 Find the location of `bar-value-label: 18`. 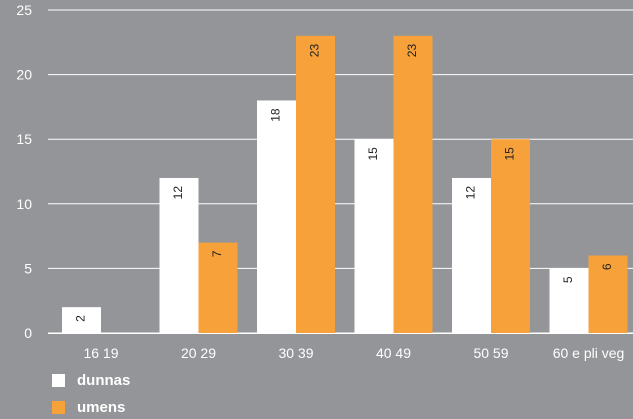

bar-value-label: 18 is located at coordinates (276, 115).